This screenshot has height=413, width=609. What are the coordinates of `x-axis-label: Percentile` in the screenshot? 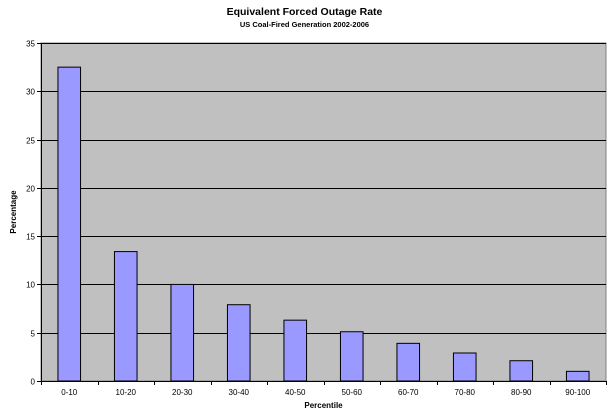 It's located at (323, 405).